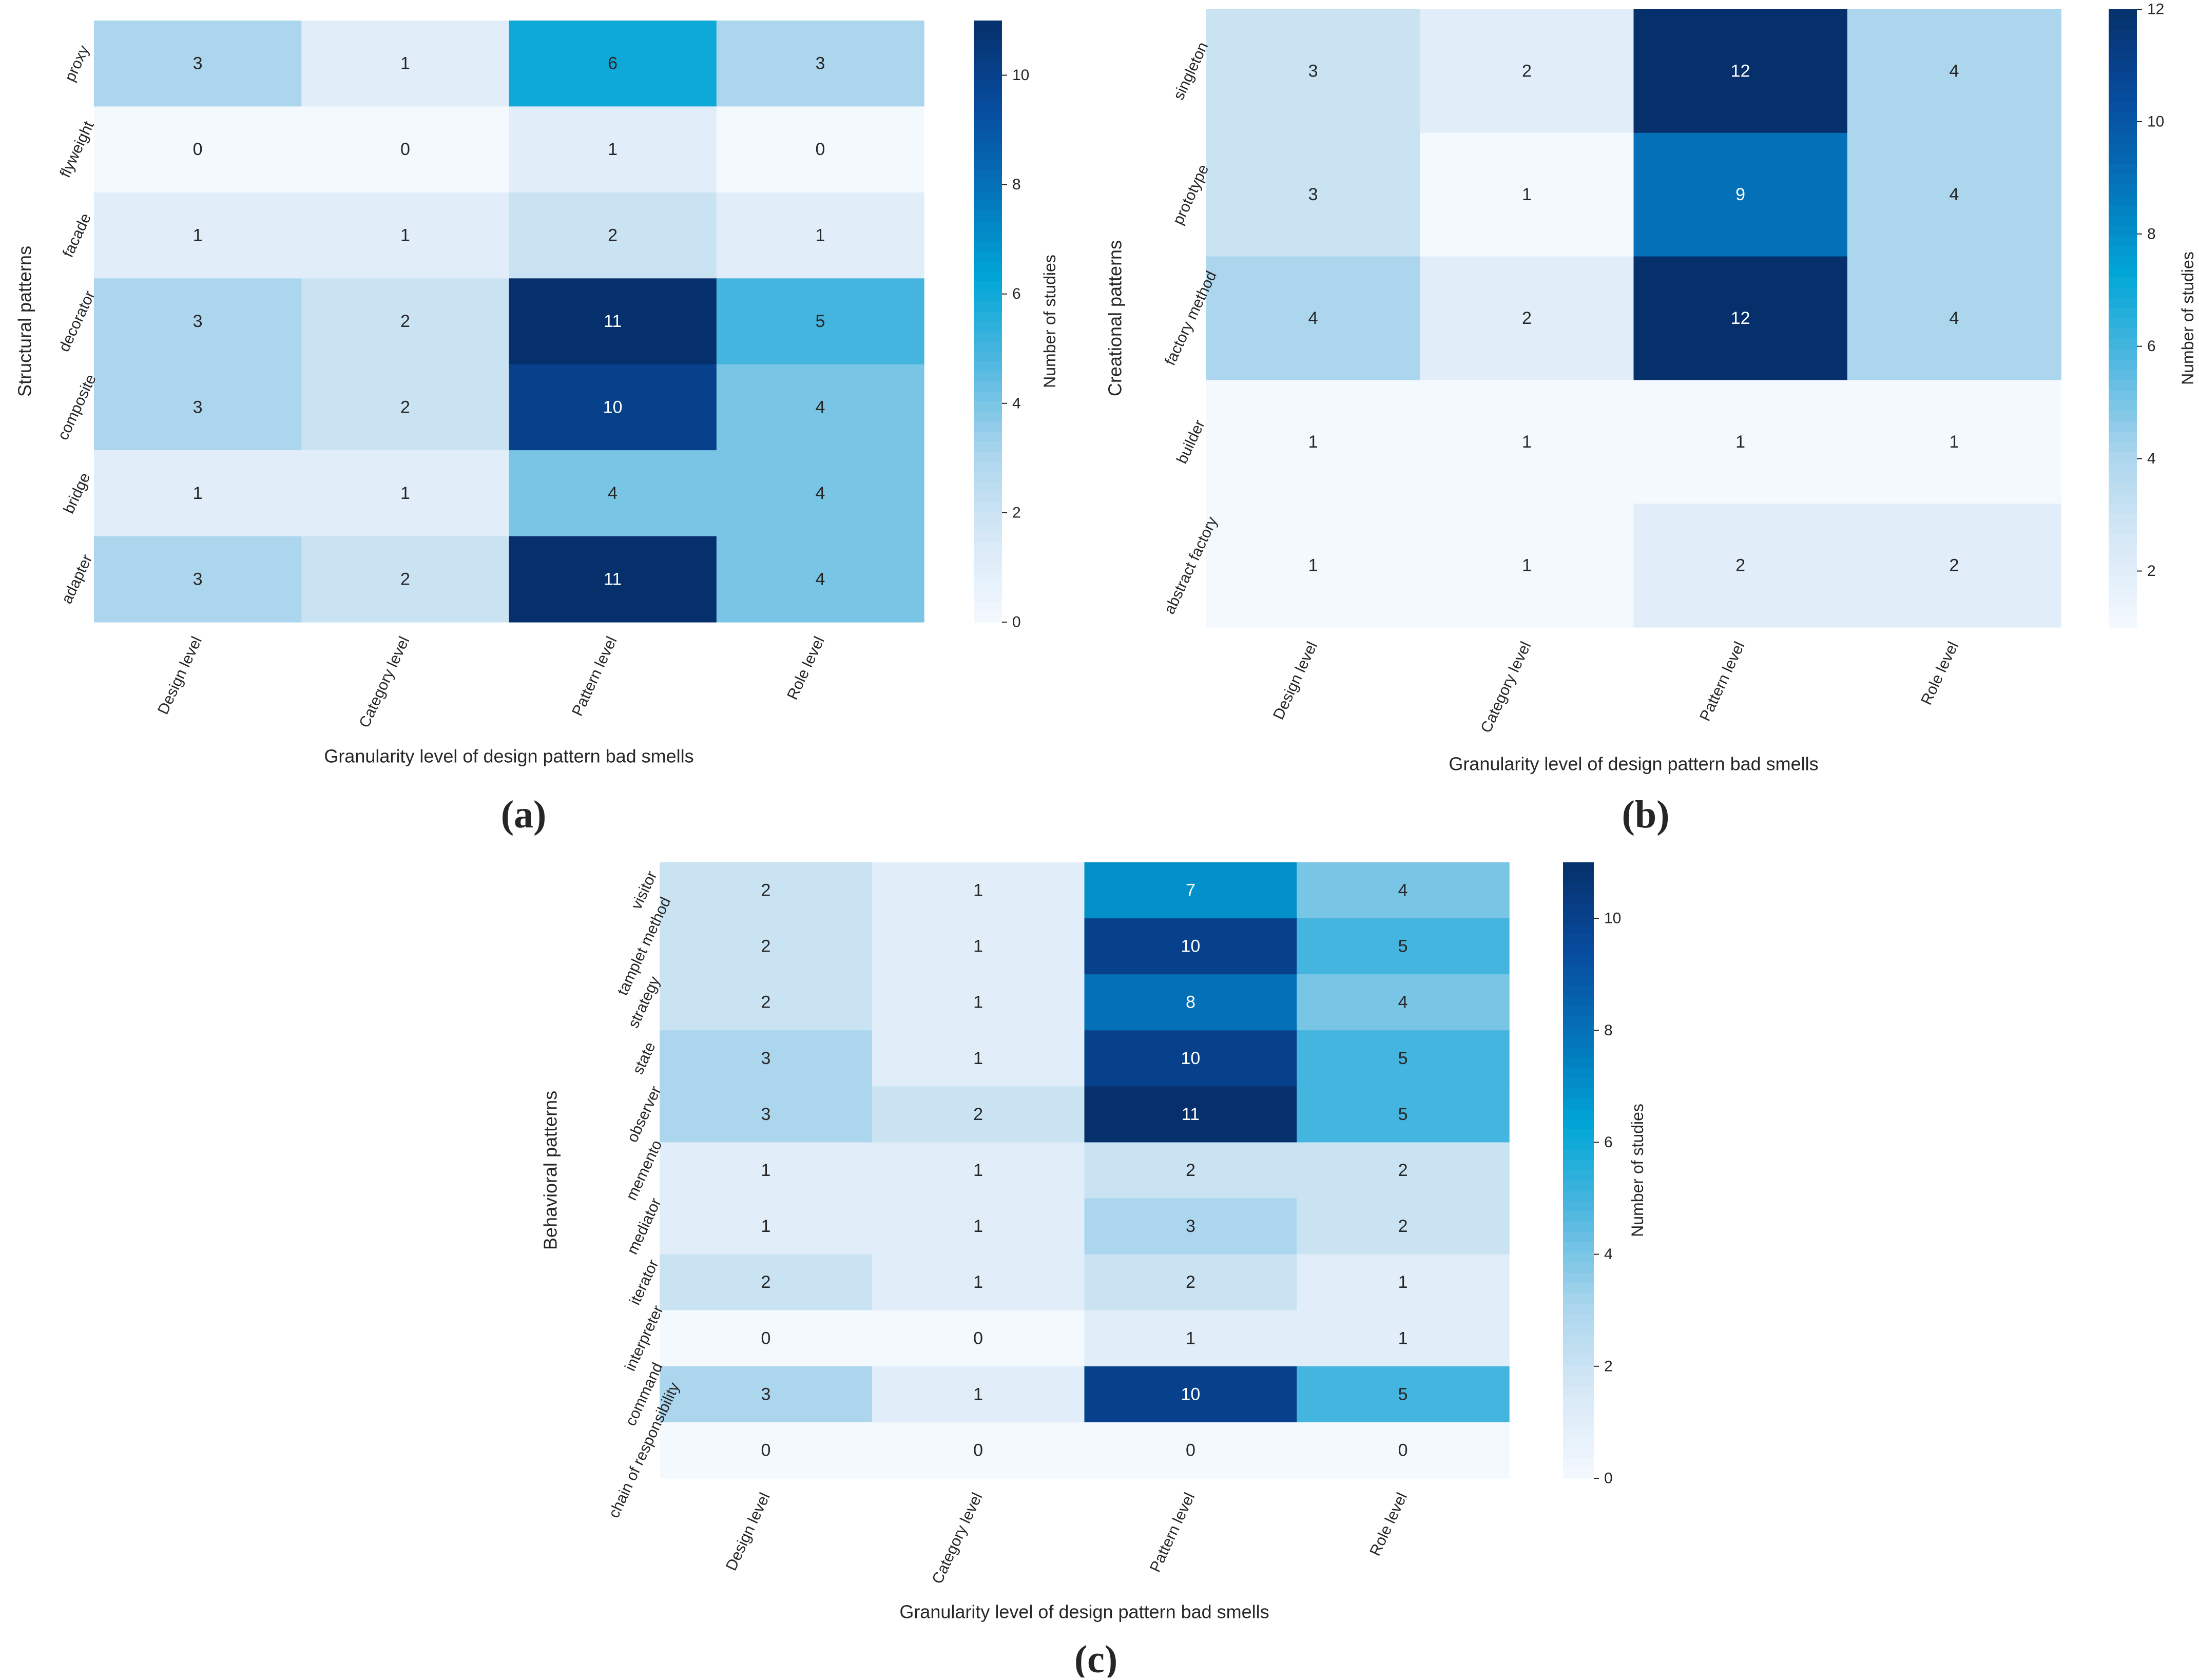  I want to click on cell-value-label: 0, so click(405, 149).